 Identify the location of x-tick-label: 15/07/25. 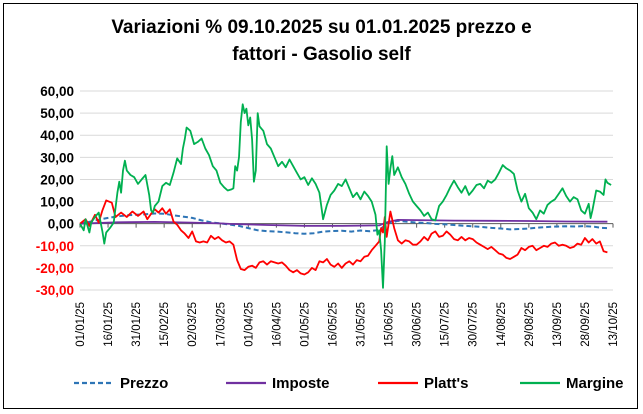
(446, 324).